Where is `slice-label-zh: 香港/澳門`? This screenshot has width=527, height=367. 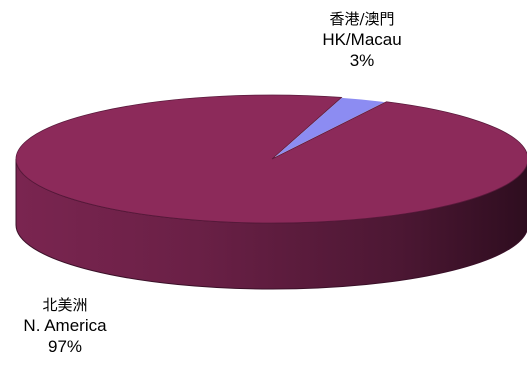 slice-label-zh: 香港/澳門 is located at coordinates (362, 19).